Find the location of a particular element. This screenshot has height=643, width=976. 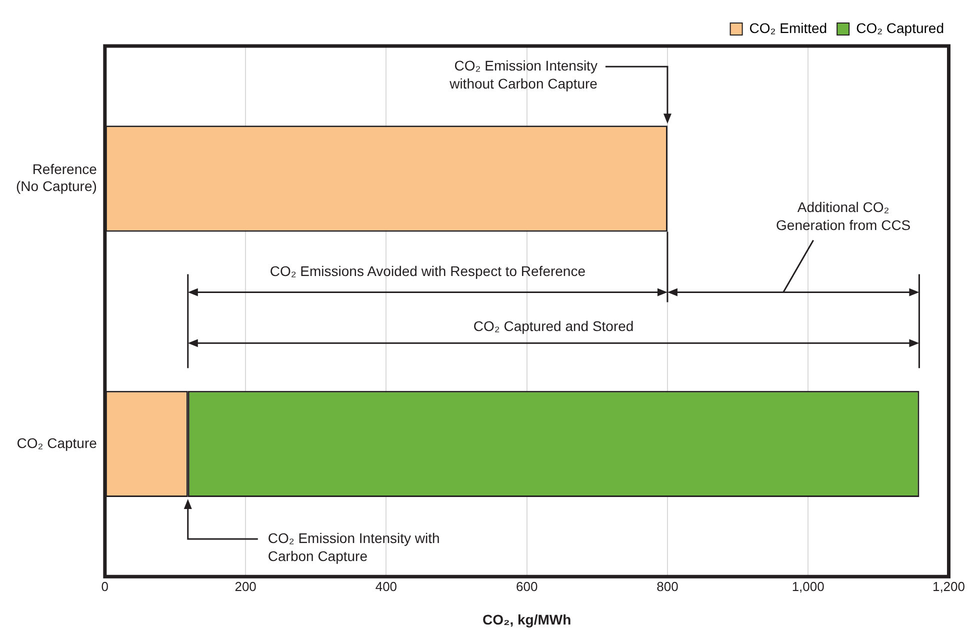

annotation: CO₂ Captured and Stored is located at coordinates (553, 326).